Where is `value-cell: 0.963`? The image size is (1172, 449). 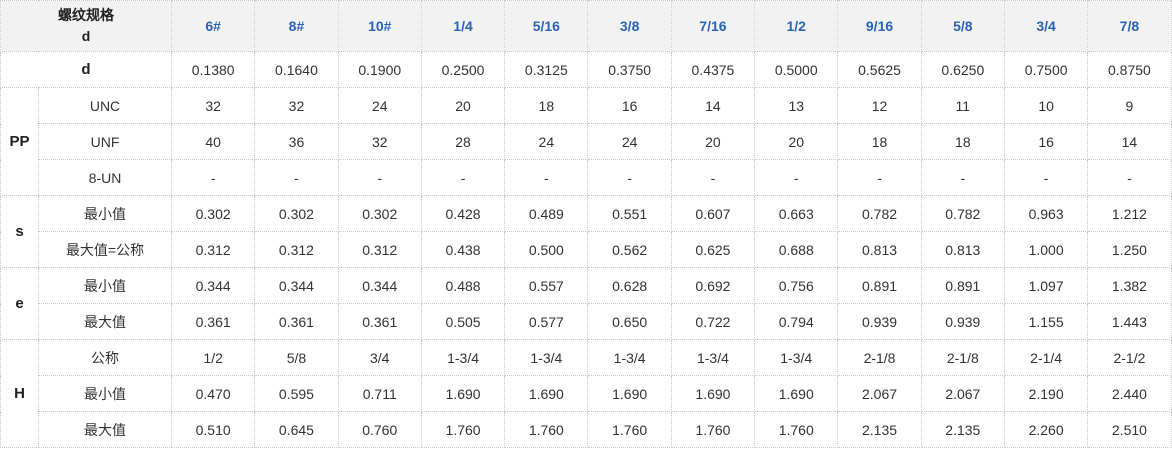
value-cell: 0.963 is located at coordinates (1046, 213).